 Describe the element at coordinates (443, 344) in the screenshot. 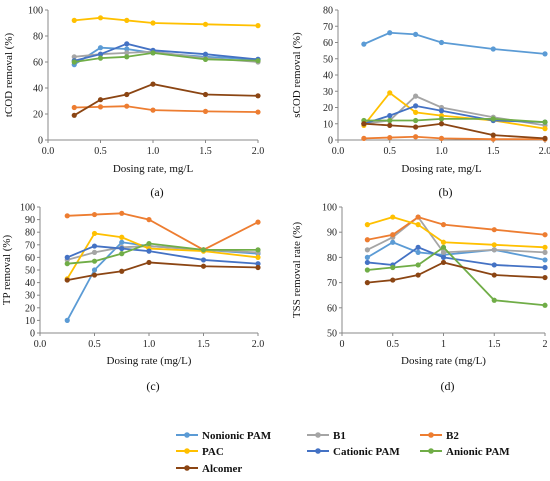

I see `x-tick-label: 1` at that location.